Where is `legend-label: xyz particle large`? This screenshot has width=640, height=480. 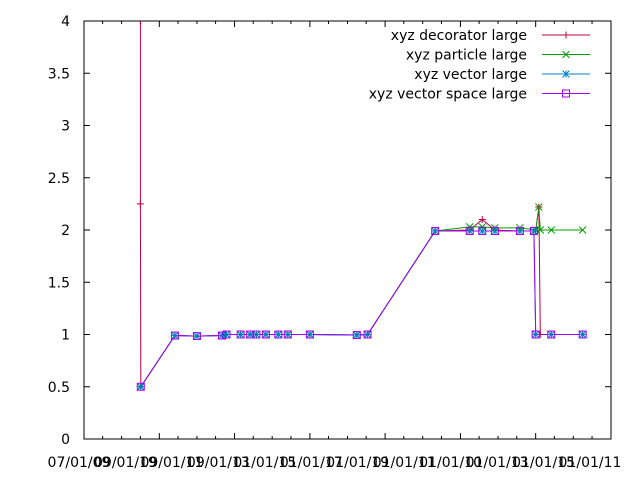
legend-label: xyz particle large is located at coordinates (466, 56).